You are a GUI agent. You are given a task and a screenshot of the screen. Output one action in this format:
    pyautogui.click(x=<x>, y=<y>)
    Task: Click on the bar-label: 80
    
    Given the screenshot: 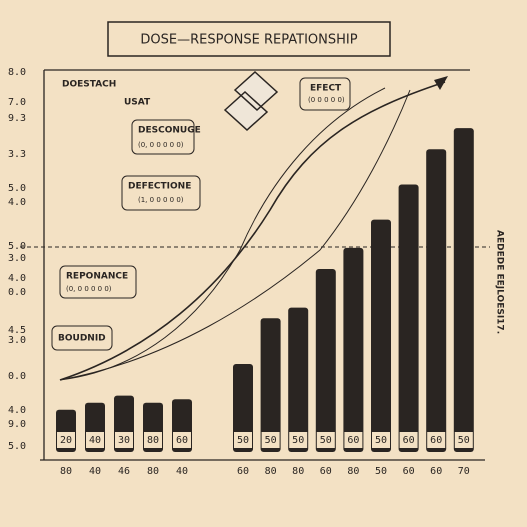 What is the action you would take?
    pyautogui.click(x=153, y=440)
    